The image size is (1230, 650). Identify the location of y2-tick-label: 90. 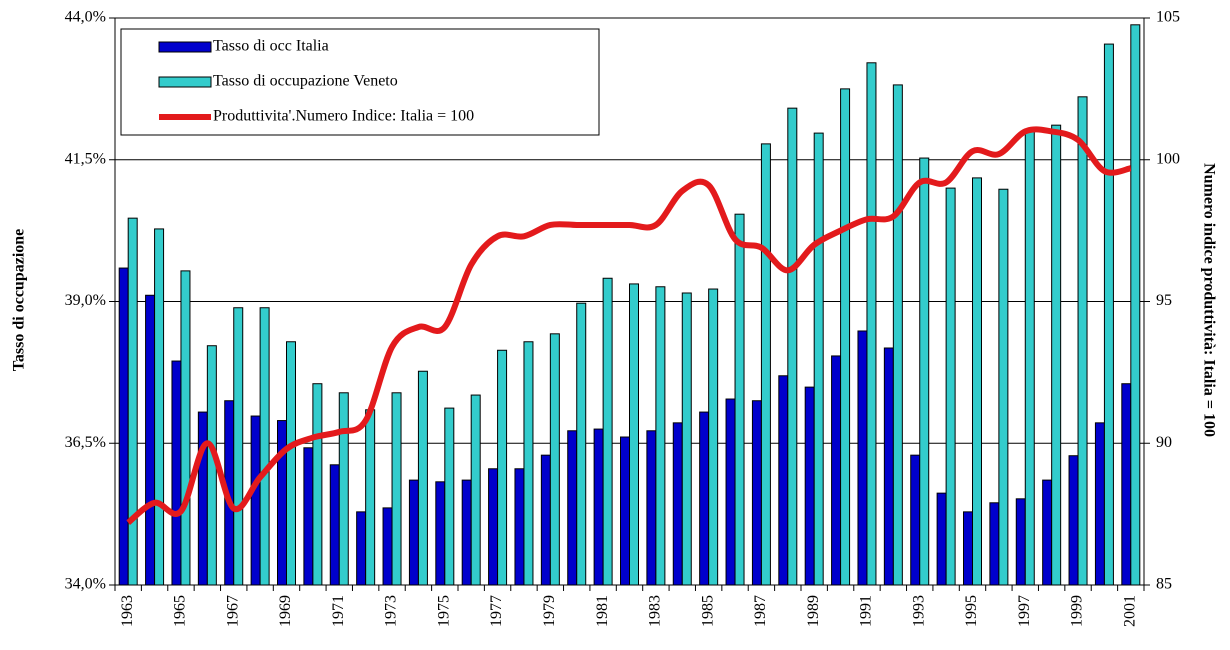
(1164, 442).